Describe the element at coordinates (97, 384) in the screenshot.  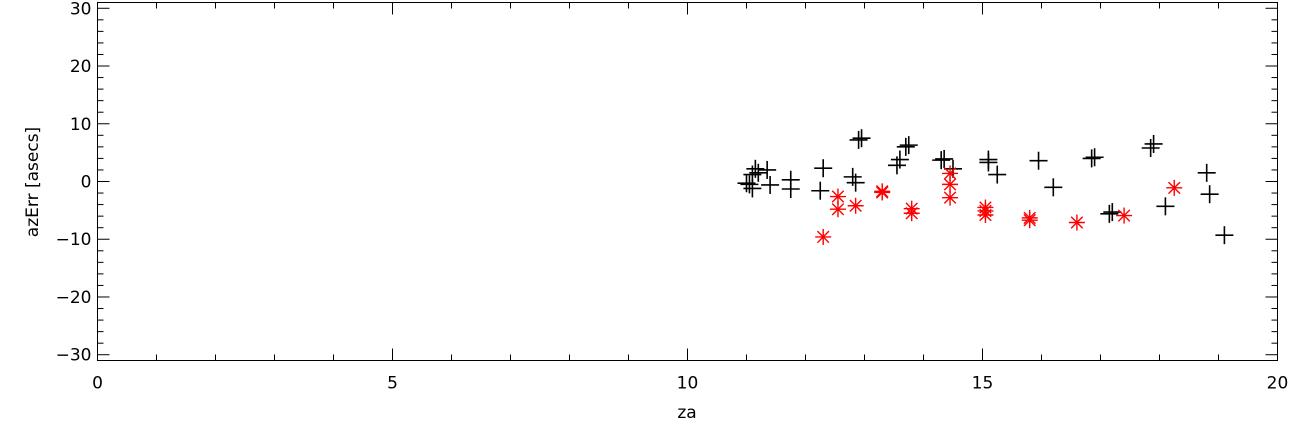
I see `x-tick-label: 0` at that location.